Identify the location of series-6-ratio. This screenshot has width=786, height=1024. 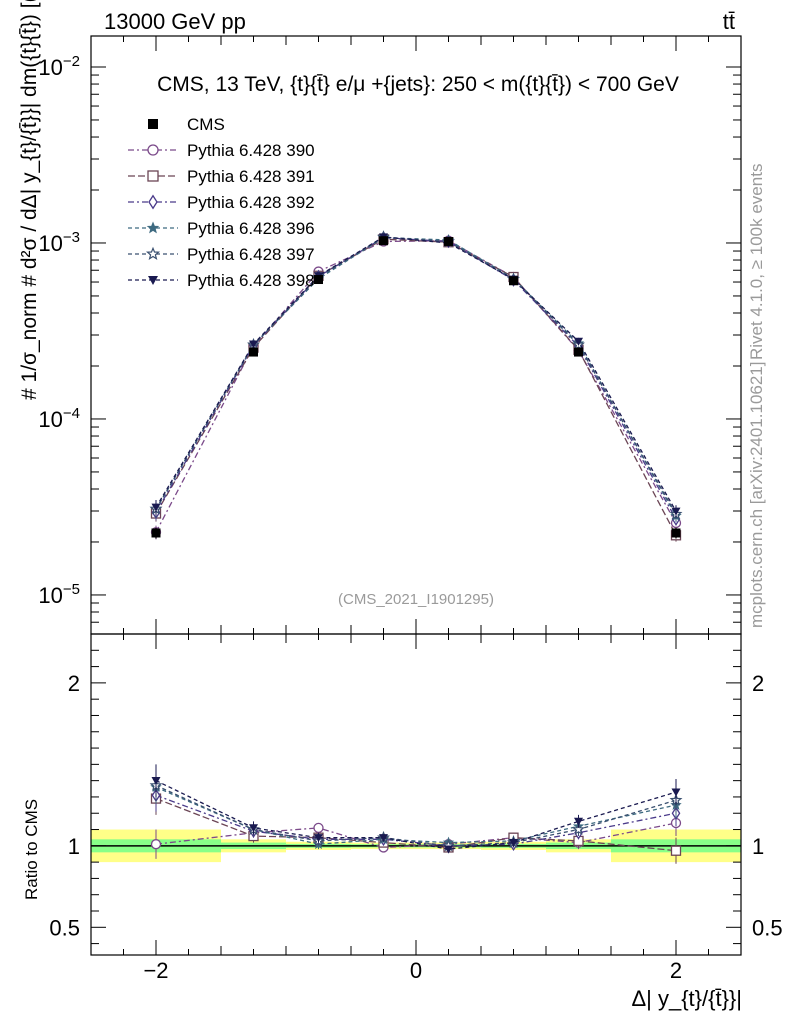
(416, 809).